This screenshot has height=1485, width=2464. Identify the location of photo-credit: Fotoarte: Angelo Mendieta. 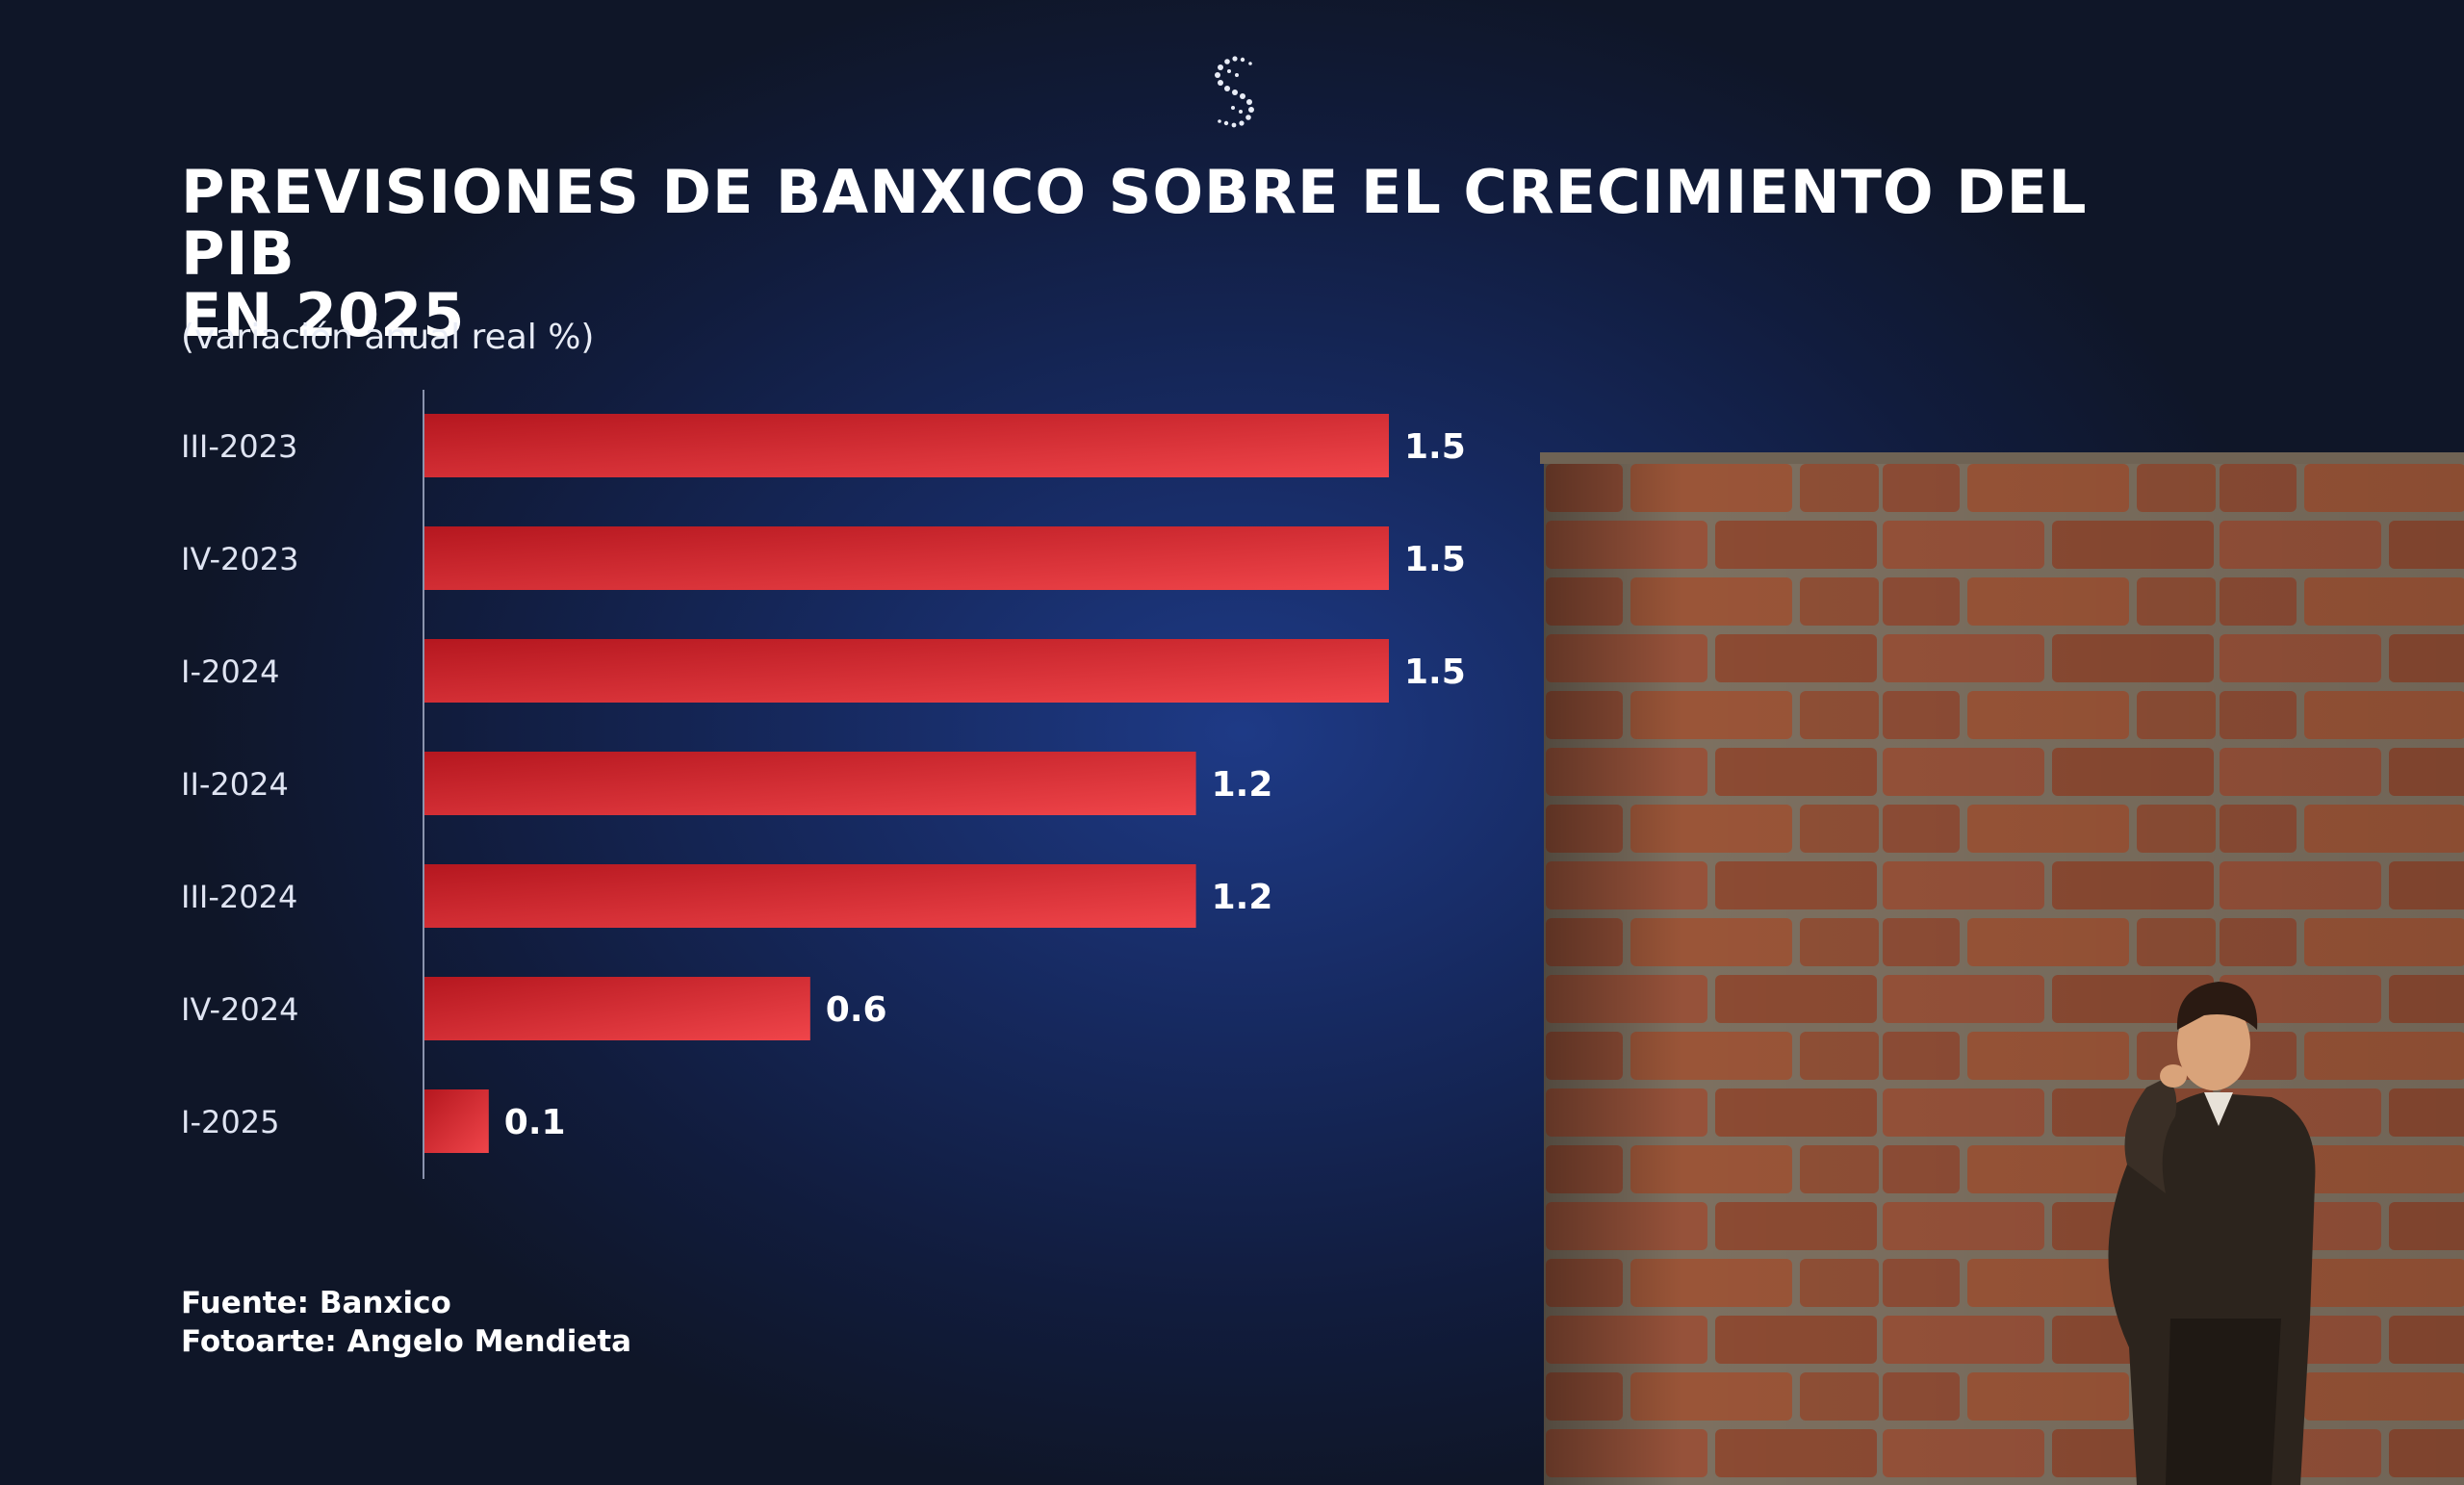
(406, 1341).